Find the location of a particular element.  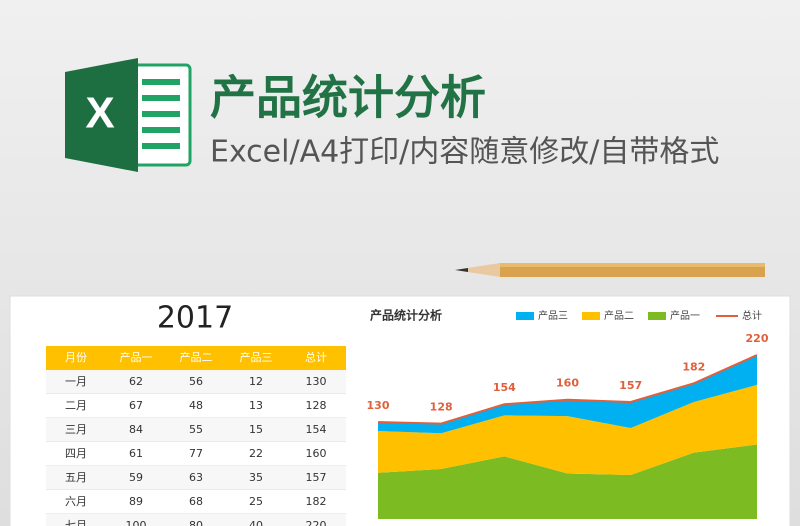

column-header: 产品三 is located at coordinates (256, 357).